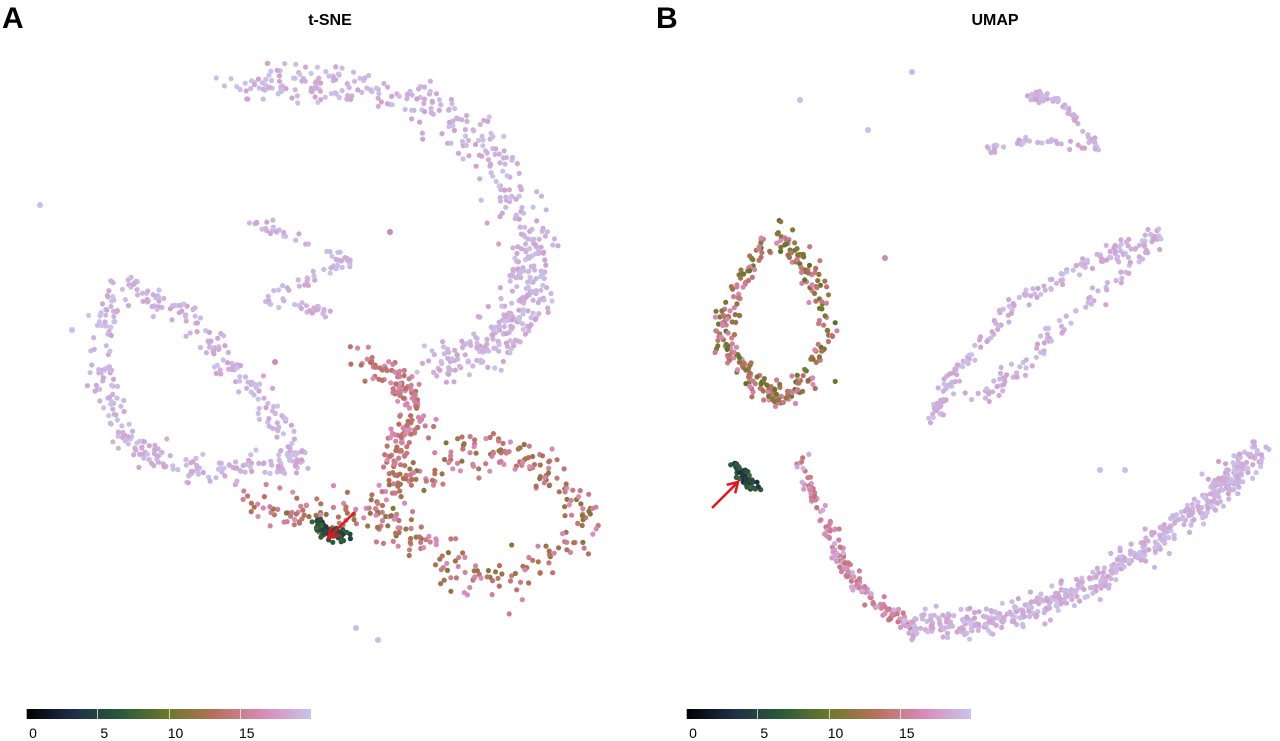  What do you see at coordinates (693, 733) in the screenshot?
I see `colorbar-tick-label: 0` at bounding box center [693, 733].